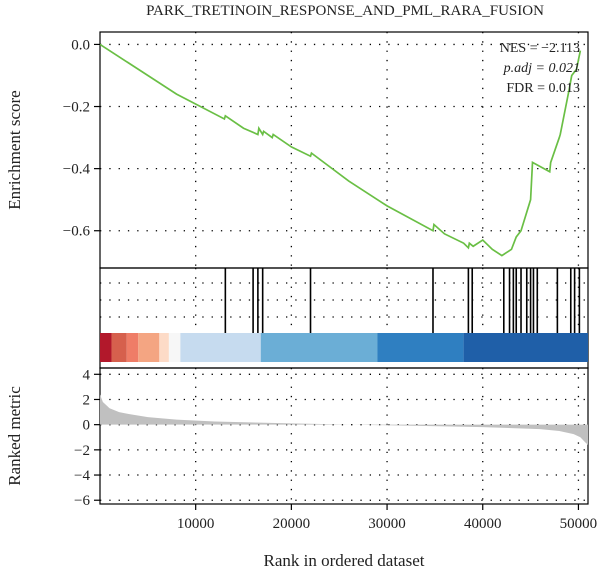 Image resolution: width=600 pixels, height=576 pixels. I want to click on x-tick-label: 20000, so click(292, 524).